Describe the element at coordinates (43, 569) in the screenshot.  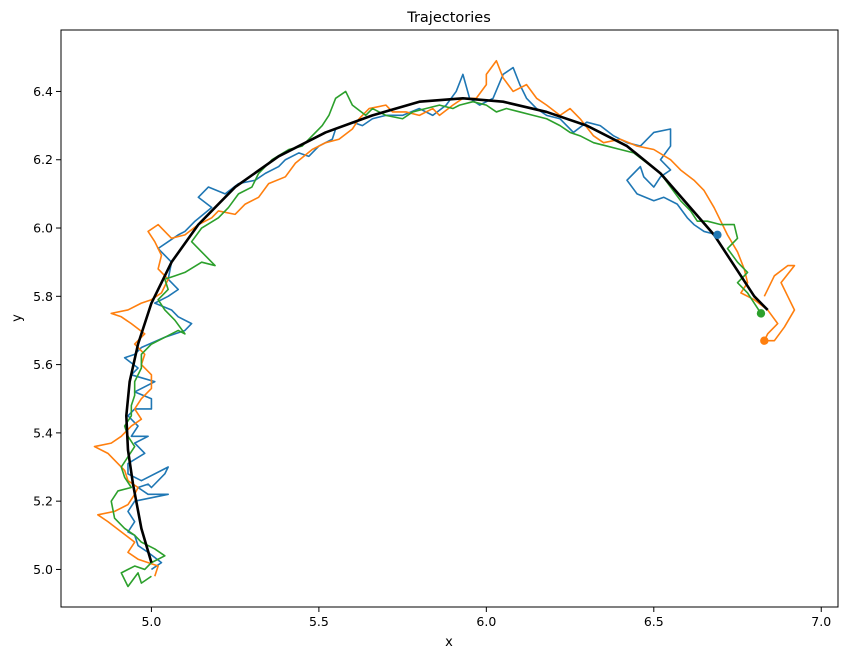
I see `y-tick-label: 5.0` at that location.